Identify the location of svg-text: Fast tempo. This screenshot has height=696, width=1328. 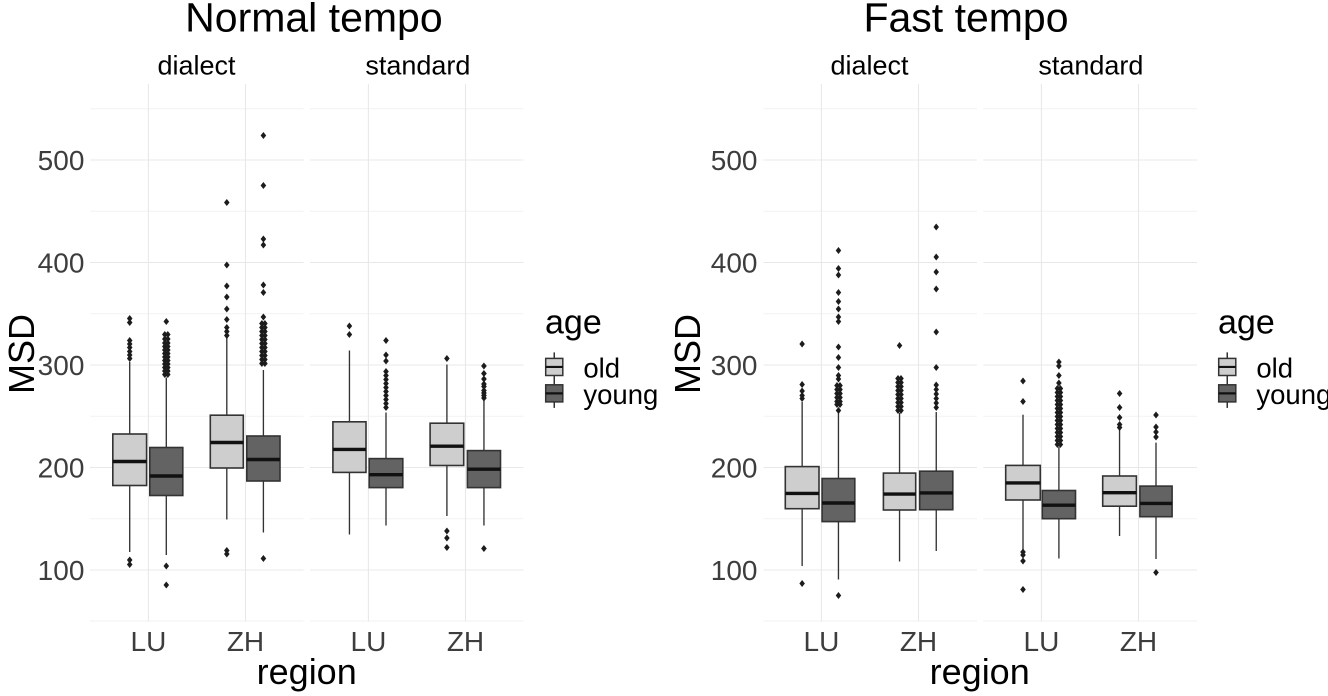
(965, 20).